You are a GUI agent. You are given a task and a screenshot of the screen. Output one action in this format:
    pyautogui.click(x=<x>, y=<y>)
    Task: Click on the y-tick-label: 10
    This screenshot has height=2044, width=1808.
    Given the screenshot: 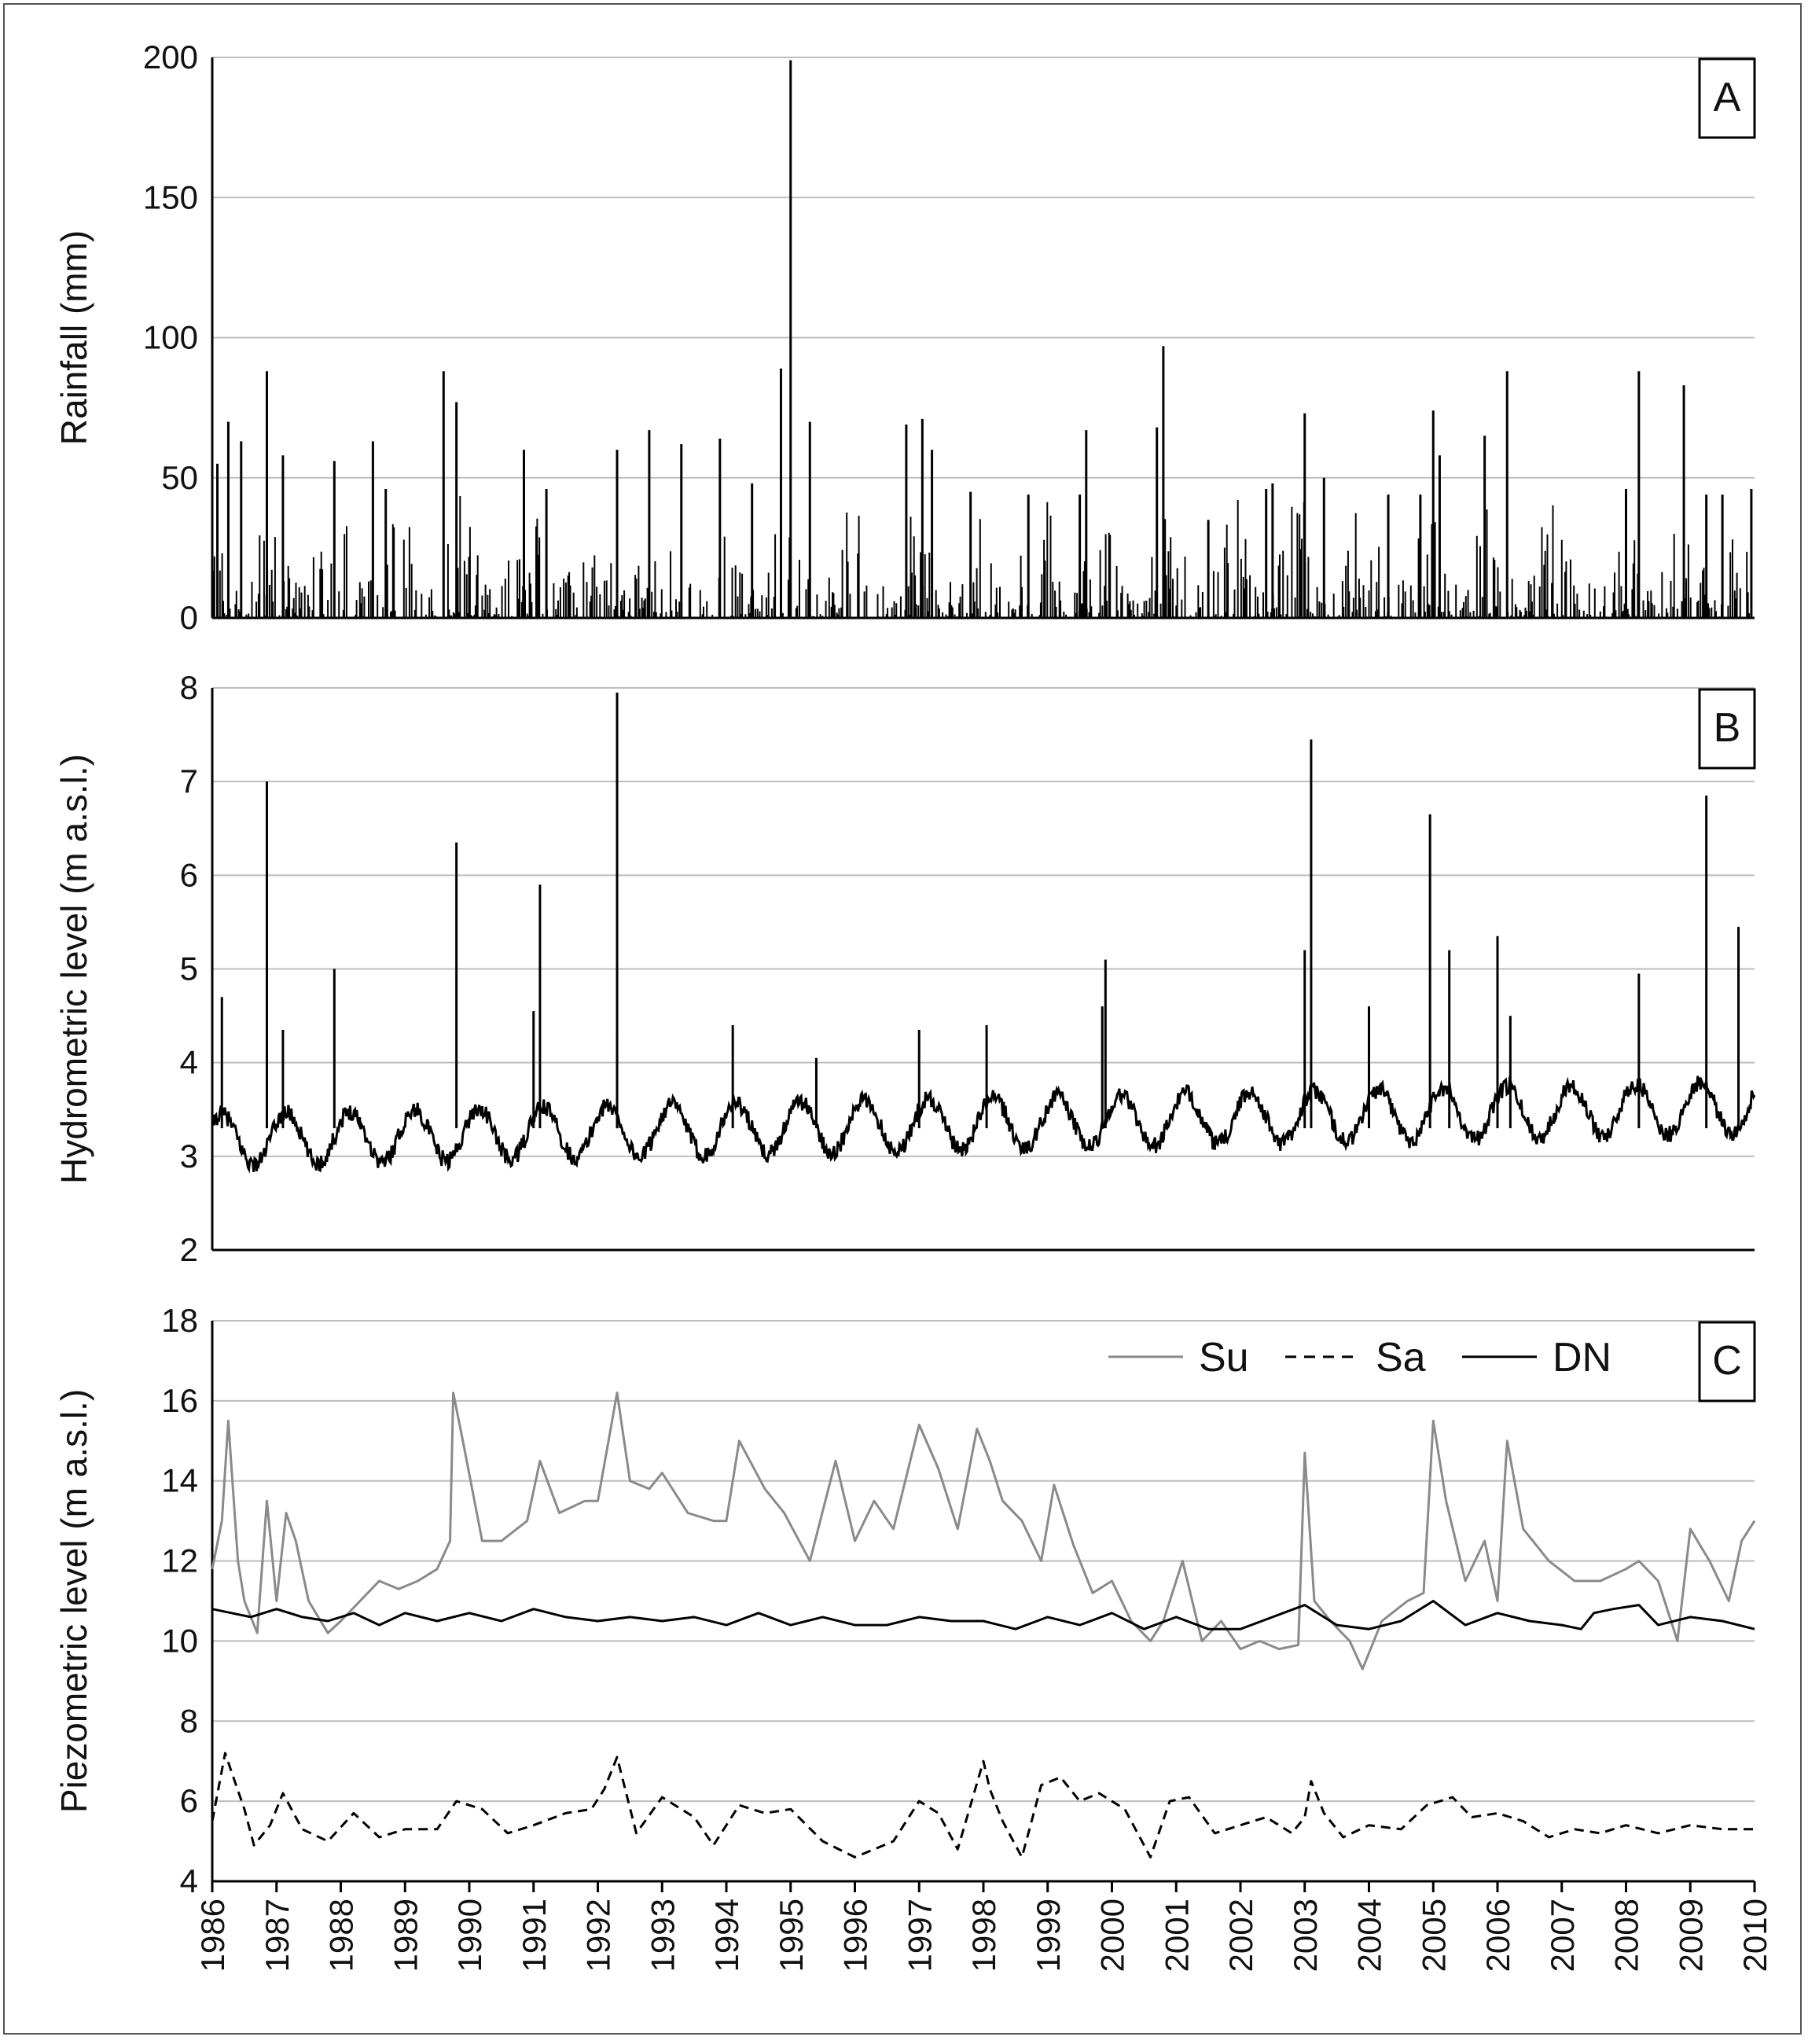 What is the action you would take?
    pyautogui.click(x=179, y=1641)
    